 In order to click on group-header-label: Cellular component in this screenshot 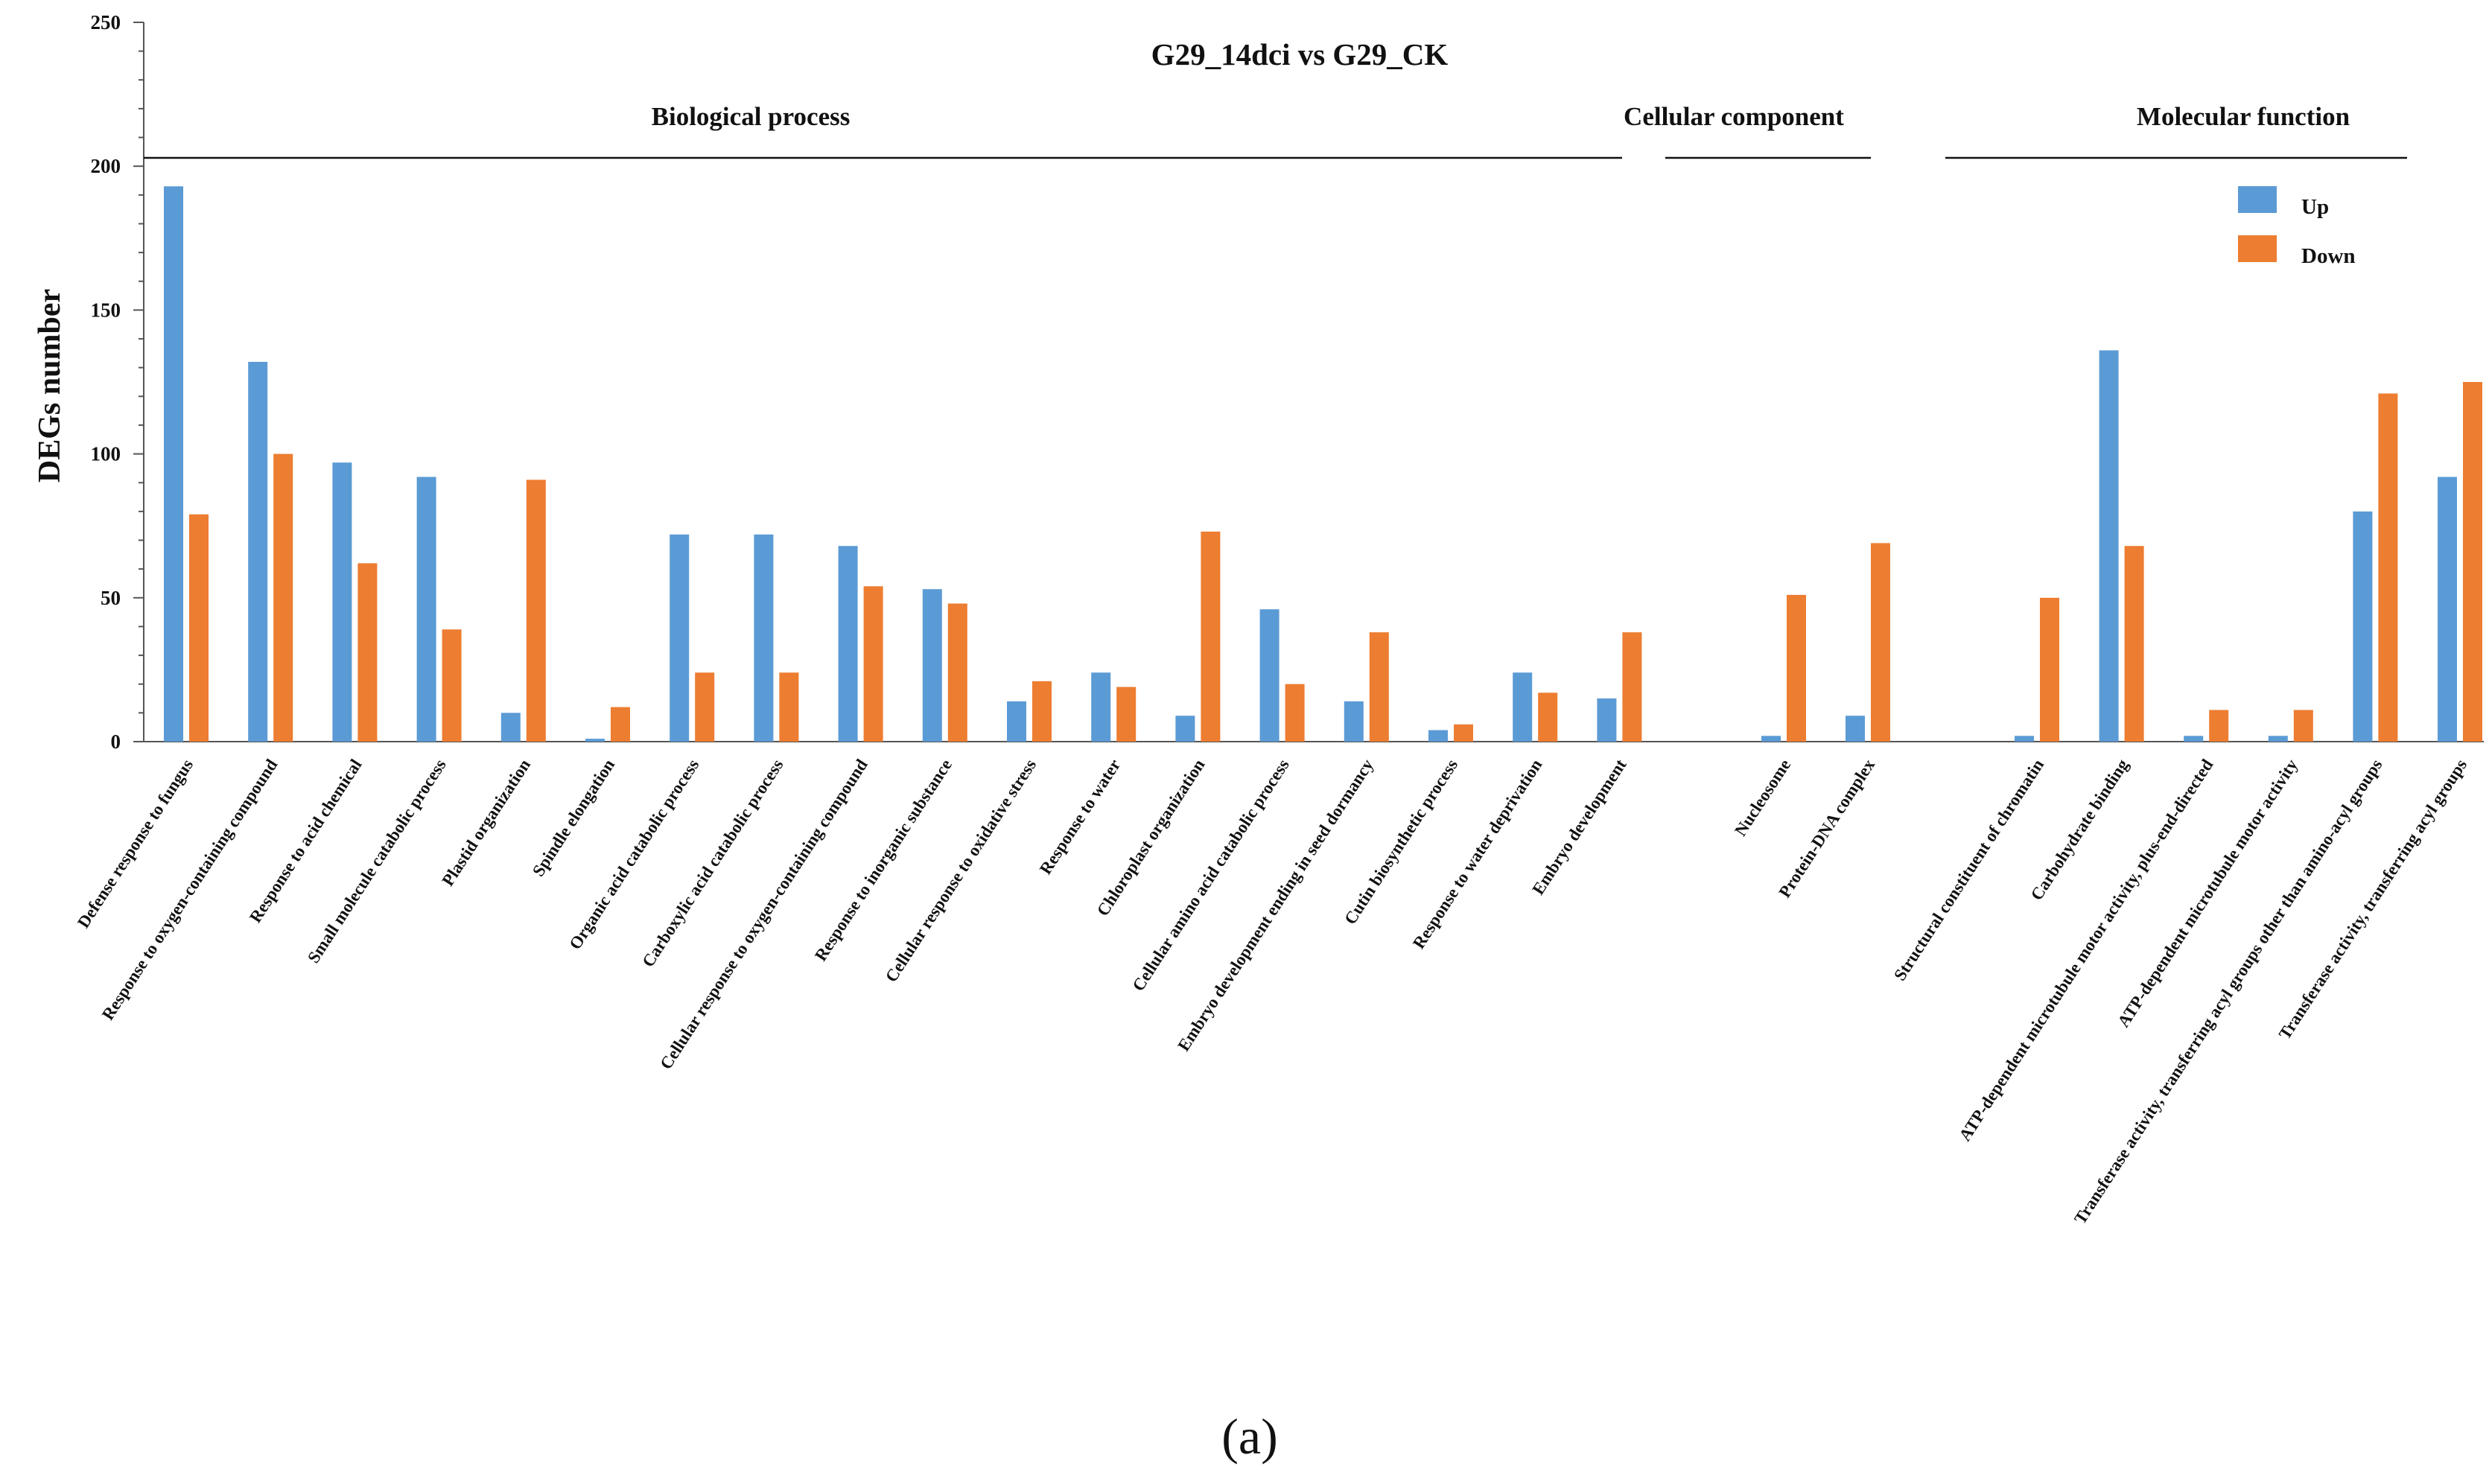, I will do `click(1734, 116)`.